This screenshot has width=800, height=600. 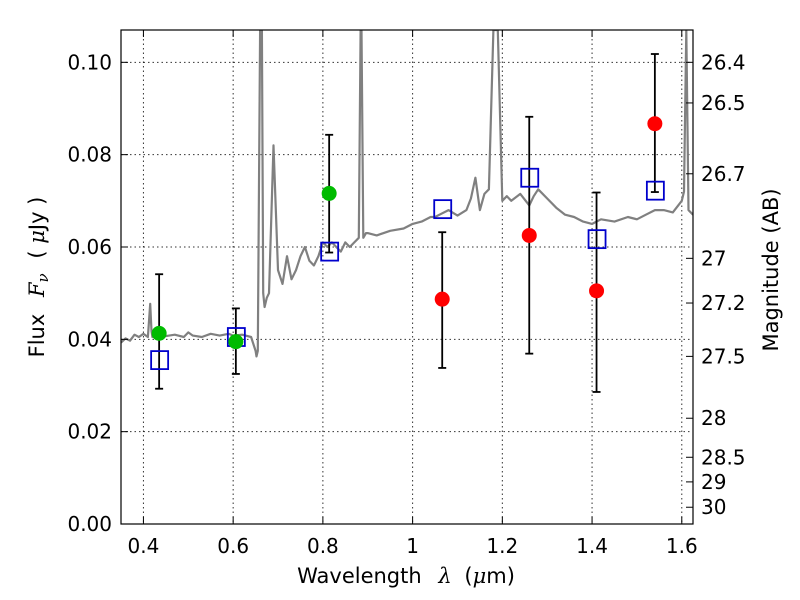 I want to click on y-axis-label: Flux Fν ( μJy ), so click(x=39, y=277).